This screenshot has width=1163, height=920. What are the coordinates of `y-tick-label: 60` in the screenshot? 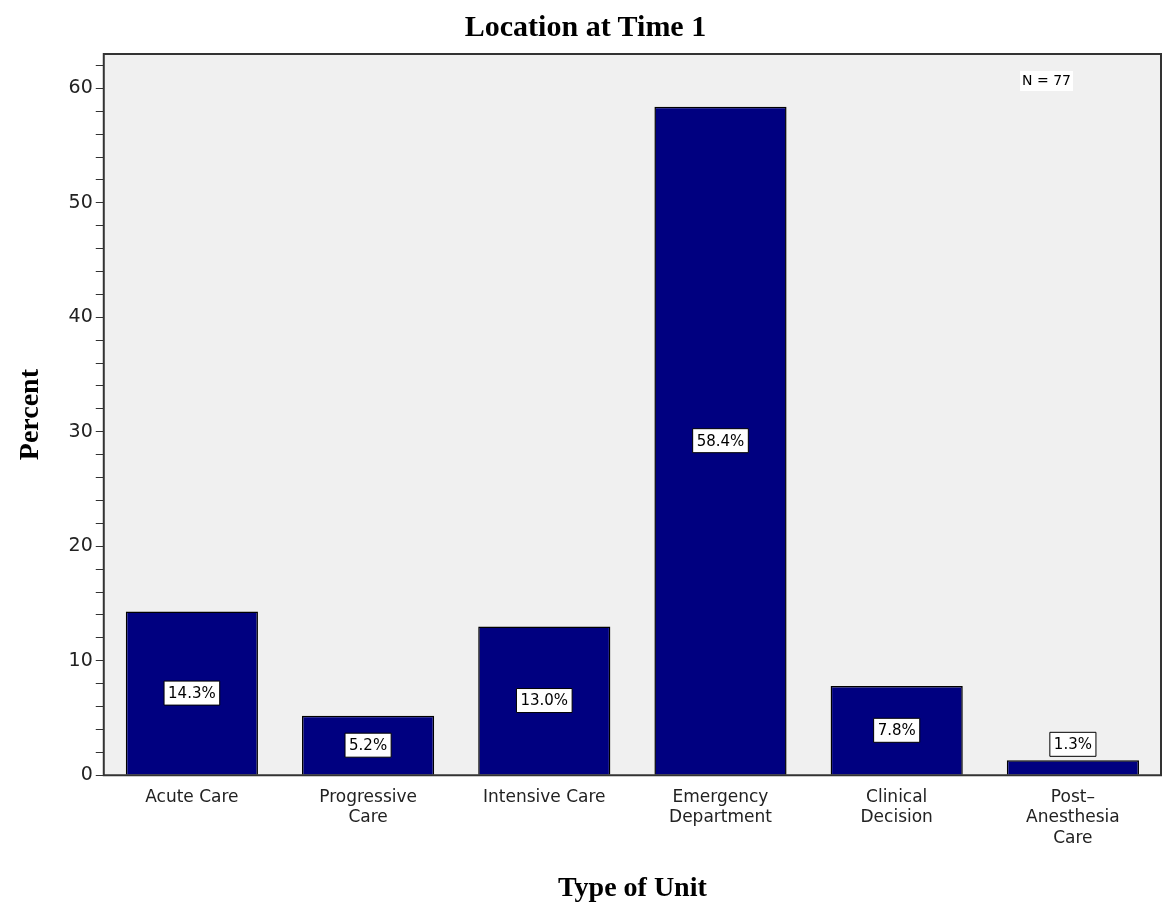 It's located at (80, 86).